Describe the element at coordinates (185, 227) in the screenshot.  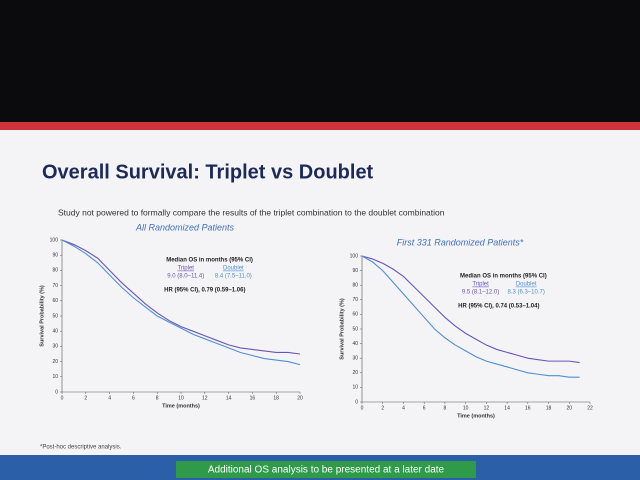
I see `chart-title: All Randomized Patients` at that location.